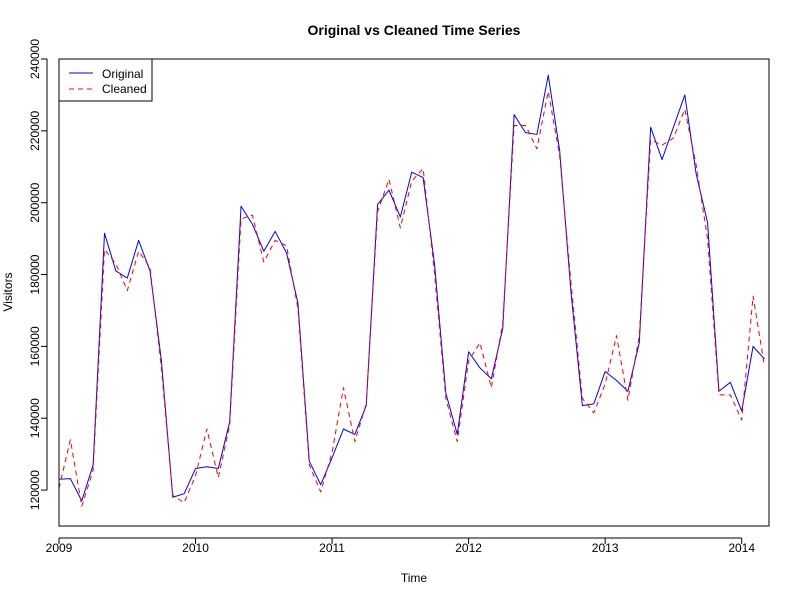 This screenshot has height=600, width=800. What do you see at coordinates (35, 274) in the screenshot?
I see `y-tick-label-180000: 180000` at bounding box center [35, 274].